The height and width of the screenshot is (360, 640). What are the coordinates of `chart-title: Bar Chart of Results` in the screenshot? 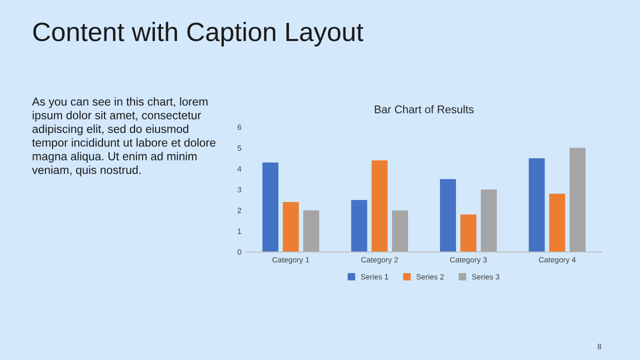 It's located at (424, 109).